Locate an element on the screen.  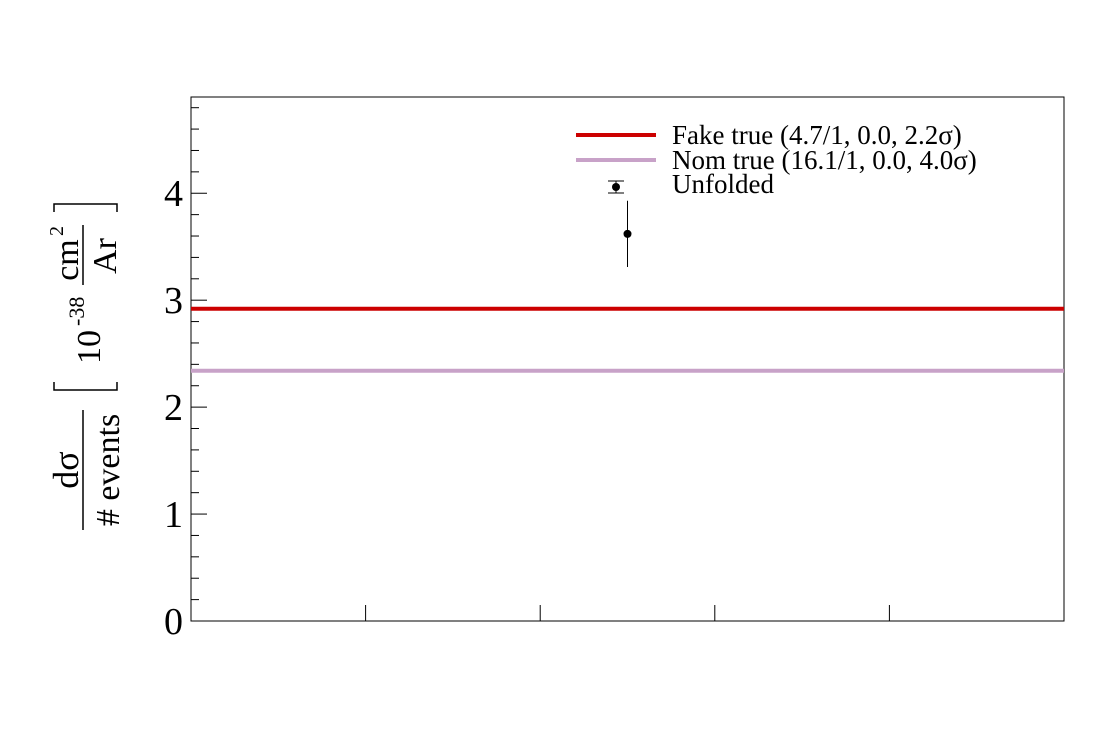
legend-label-fake-true: Fake true (4.7/1, 0.0, 2.2σ) is located at coordinates (817, 135).